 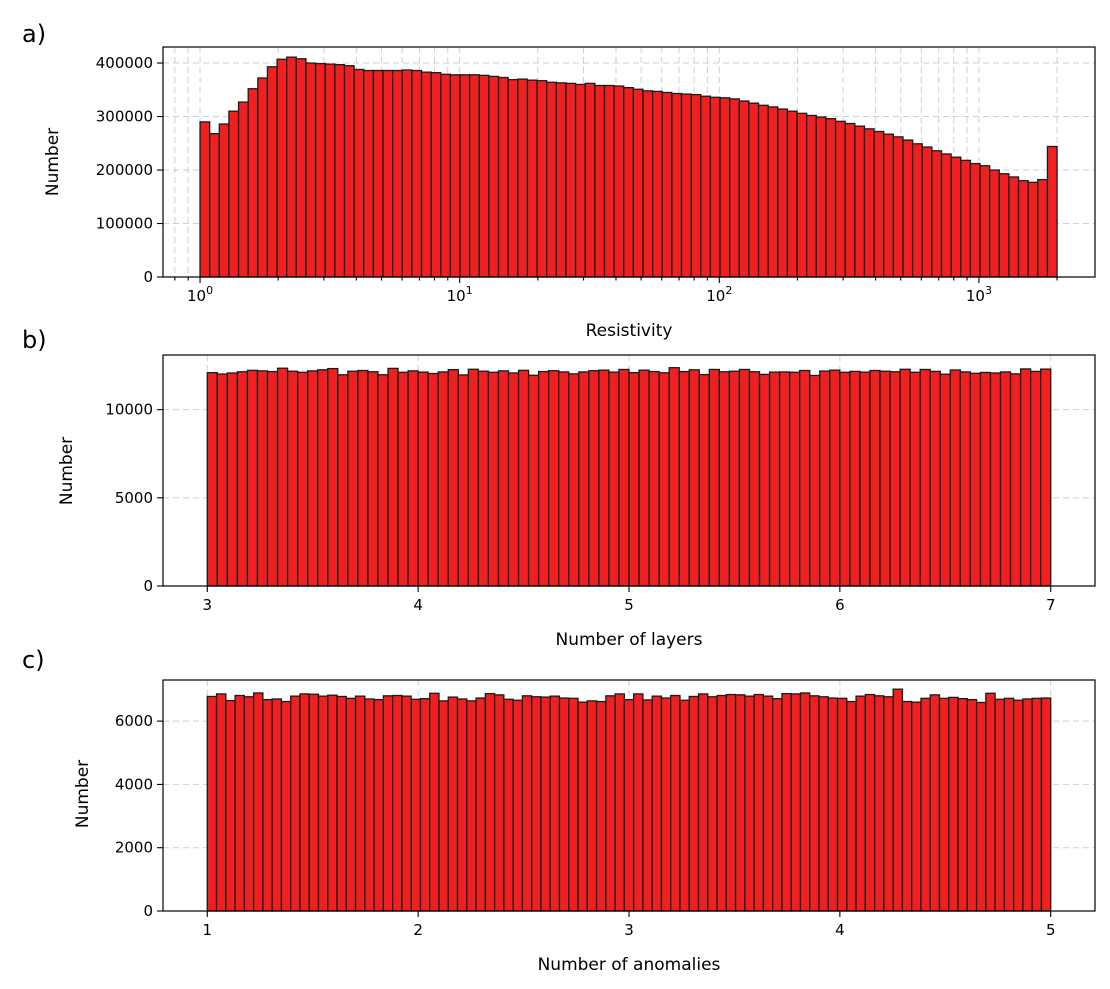 What do you see at coordinates (134, 784) in the screenshot?
I see `y-tick-label: 4000` at bounding box center [134, 784].